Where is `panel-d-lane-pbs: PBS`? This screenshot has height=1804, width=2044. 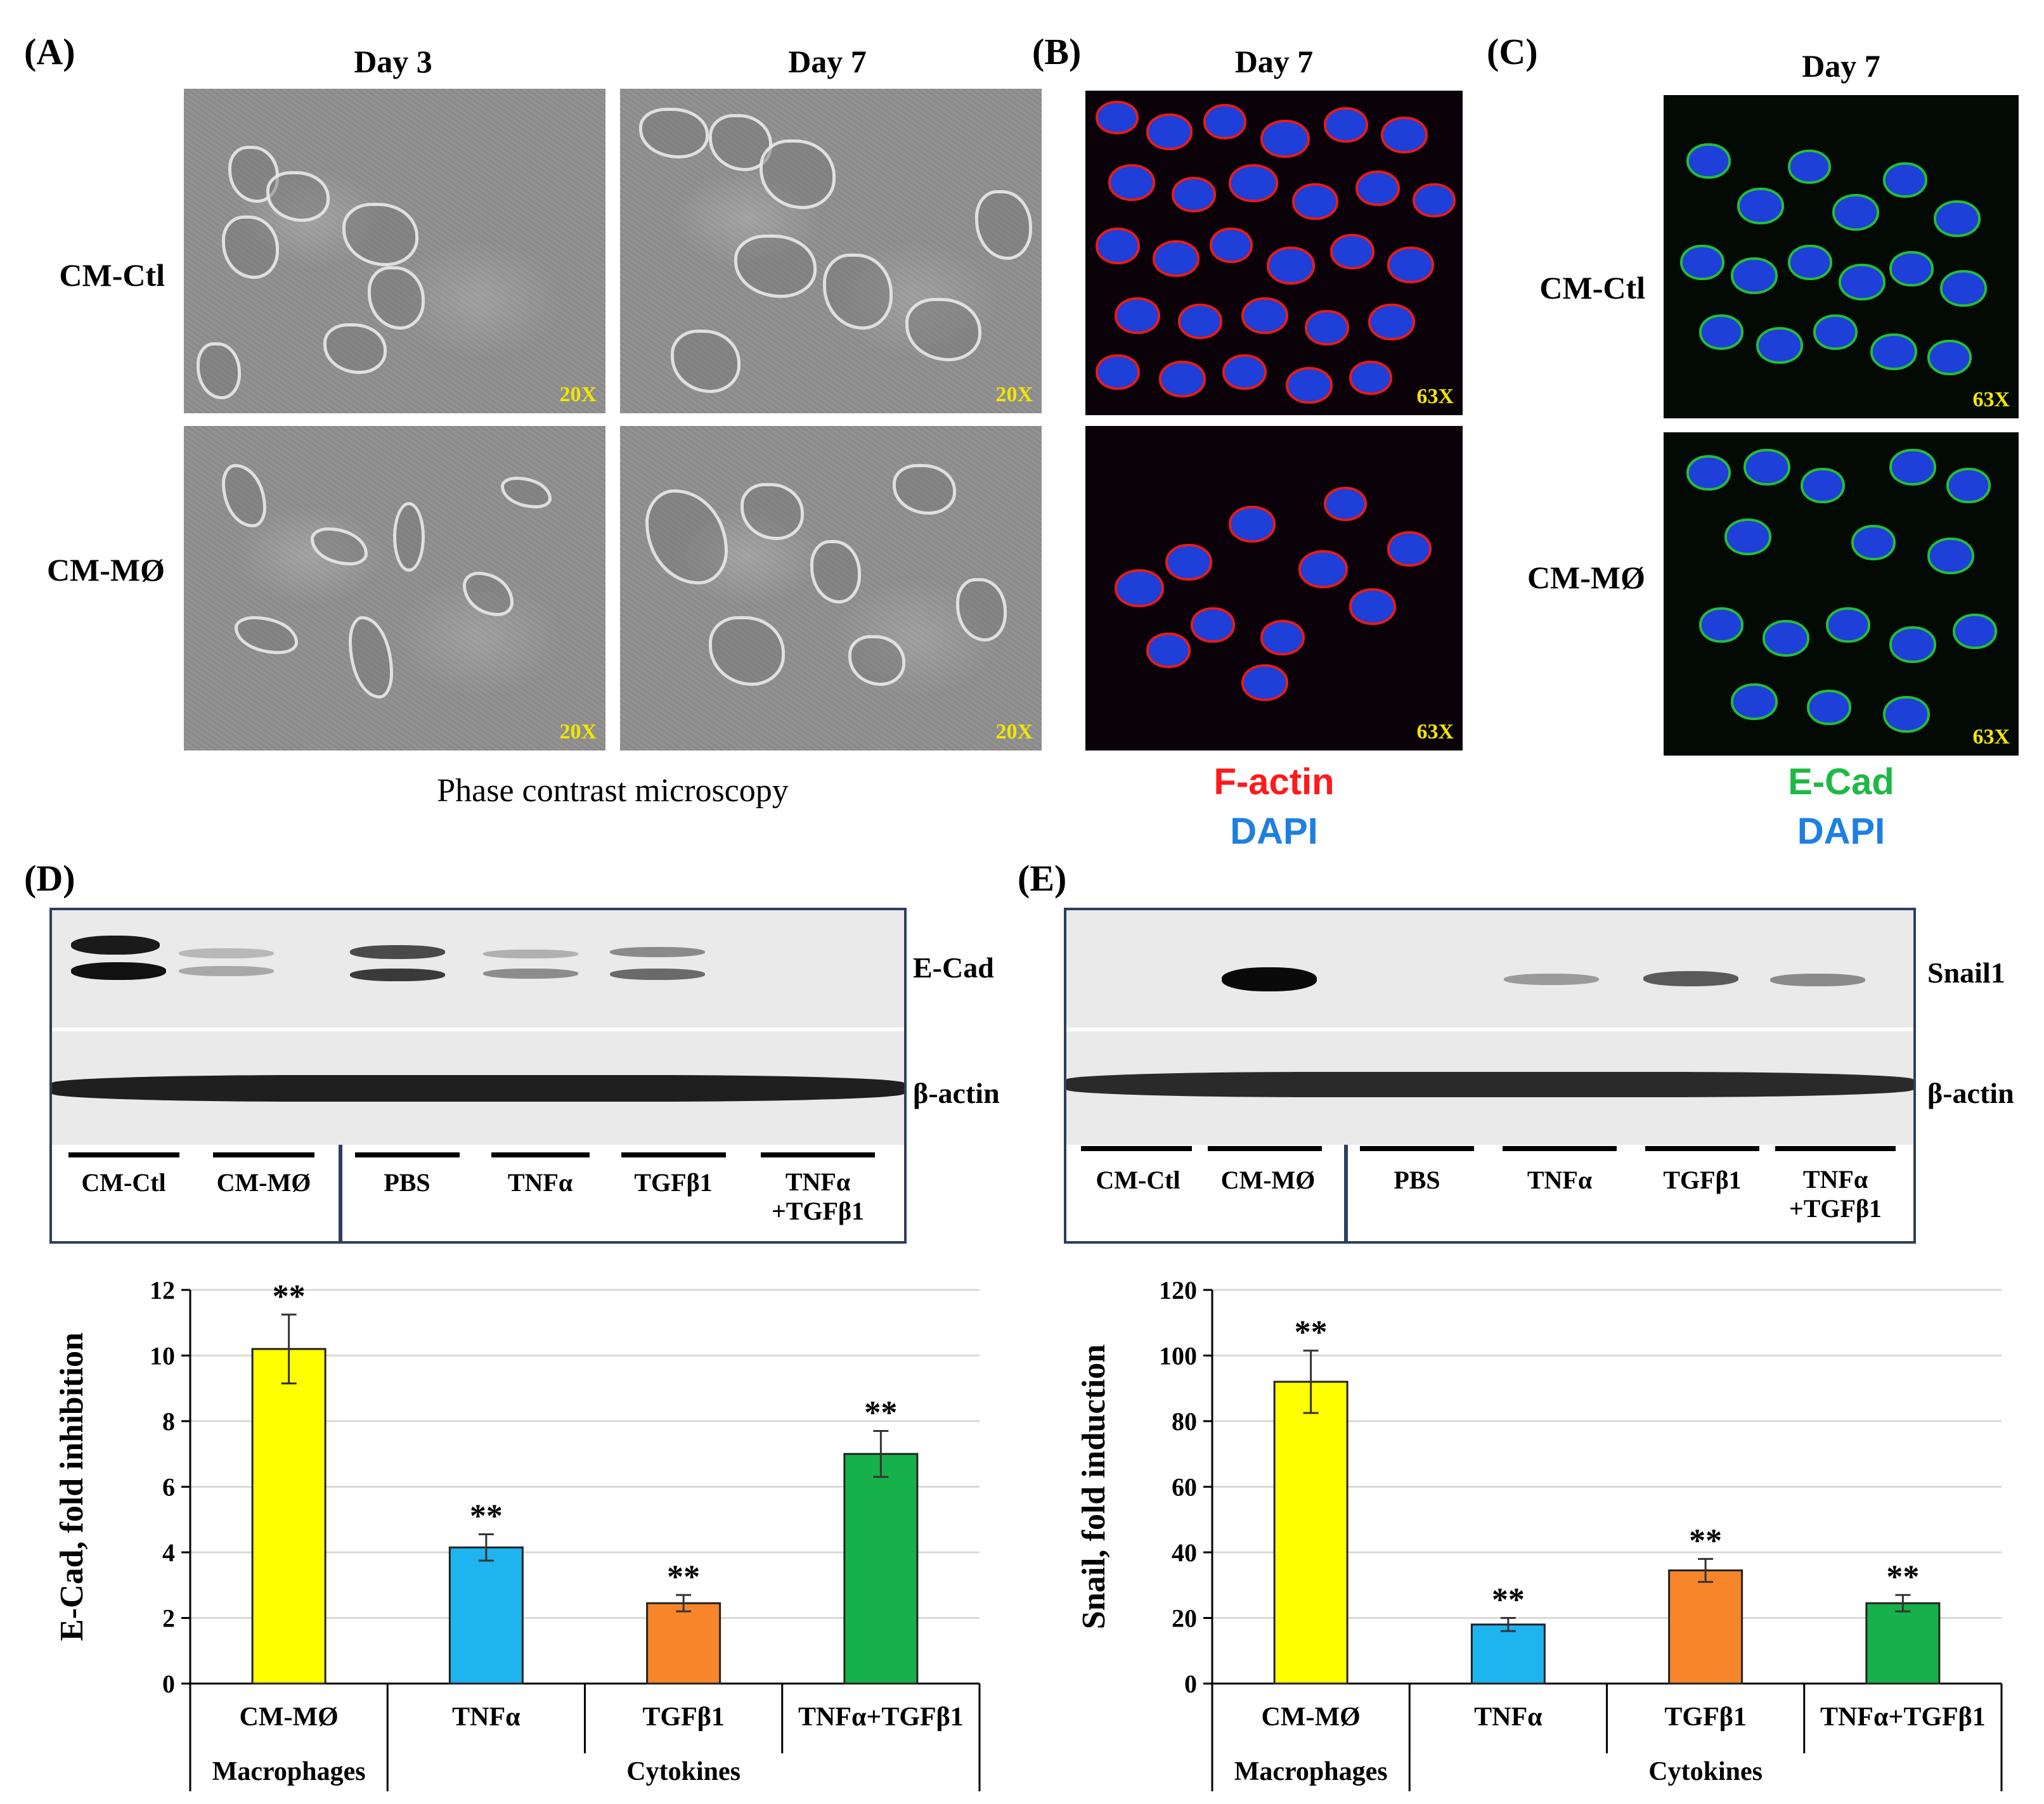
panel-d-lane-pbs: PBS is located at coordinates (407, 1182).